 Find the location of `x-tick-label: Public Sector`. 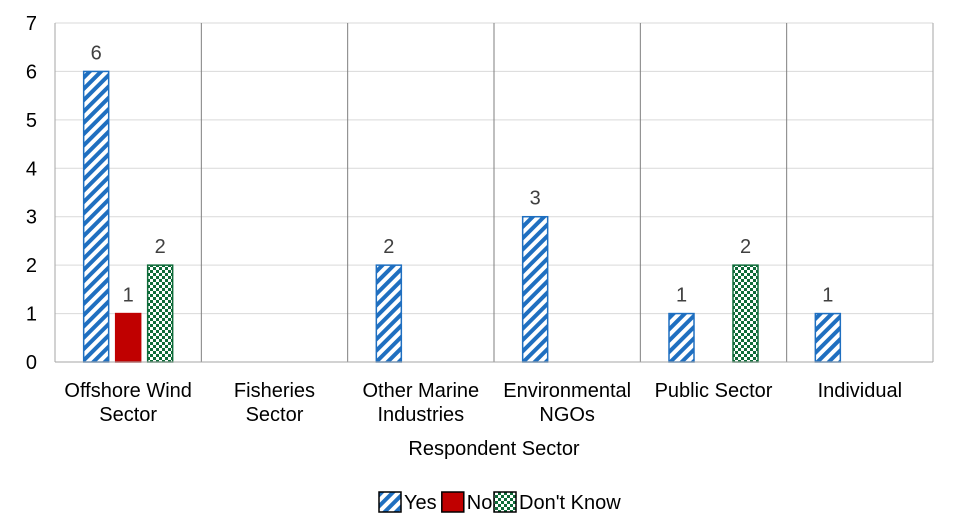

x-tick-label: Public Sector is located at coordinates (714, 391).